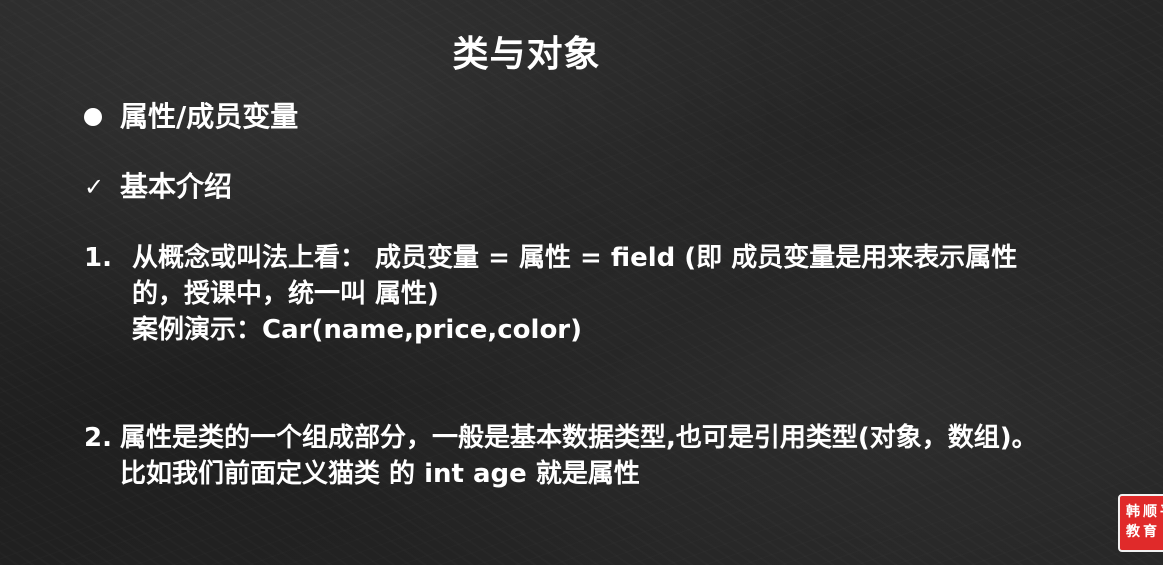 This screenshot has height=565, width=1163. What do you see at coordinates (98, 258) in the screenshot?
I see `list-item-1-number: 1.` at bounding box center [98, 258].